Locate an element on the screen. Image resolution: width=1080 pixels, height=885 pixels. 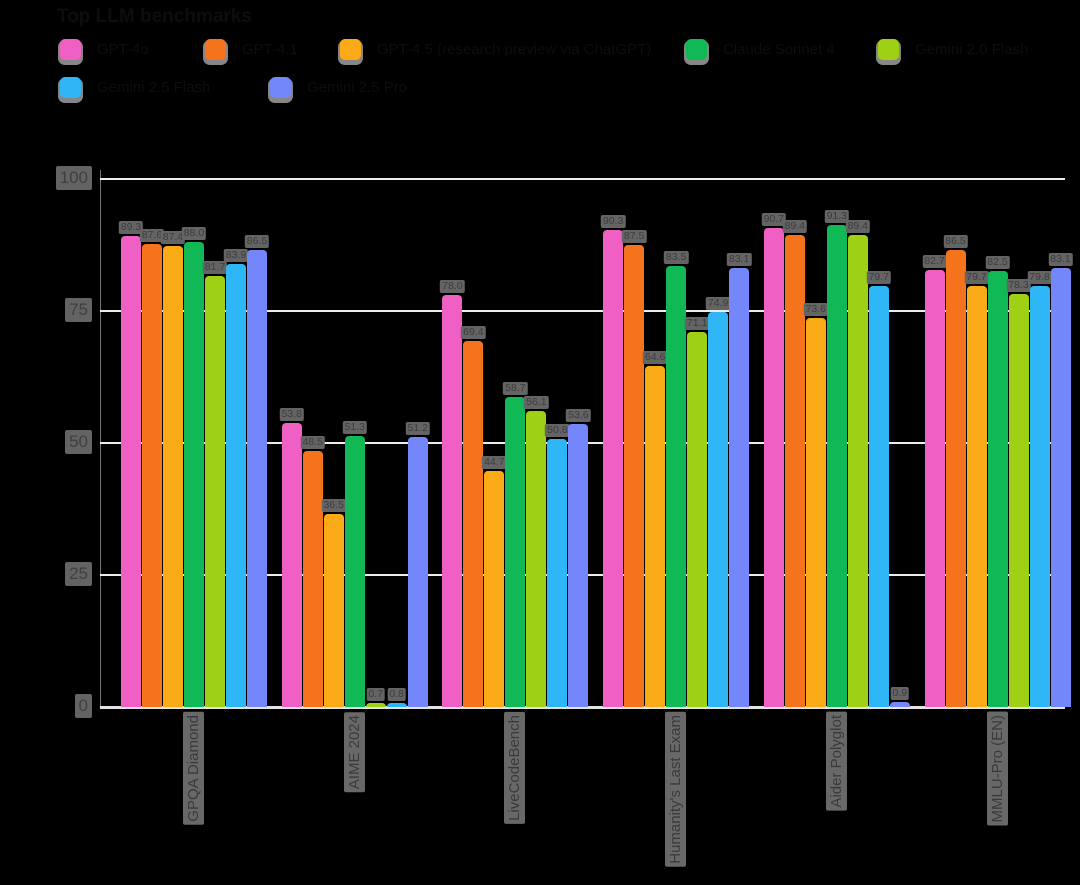
bar-value-label: 90.3 is located at coordinates (613, 222).